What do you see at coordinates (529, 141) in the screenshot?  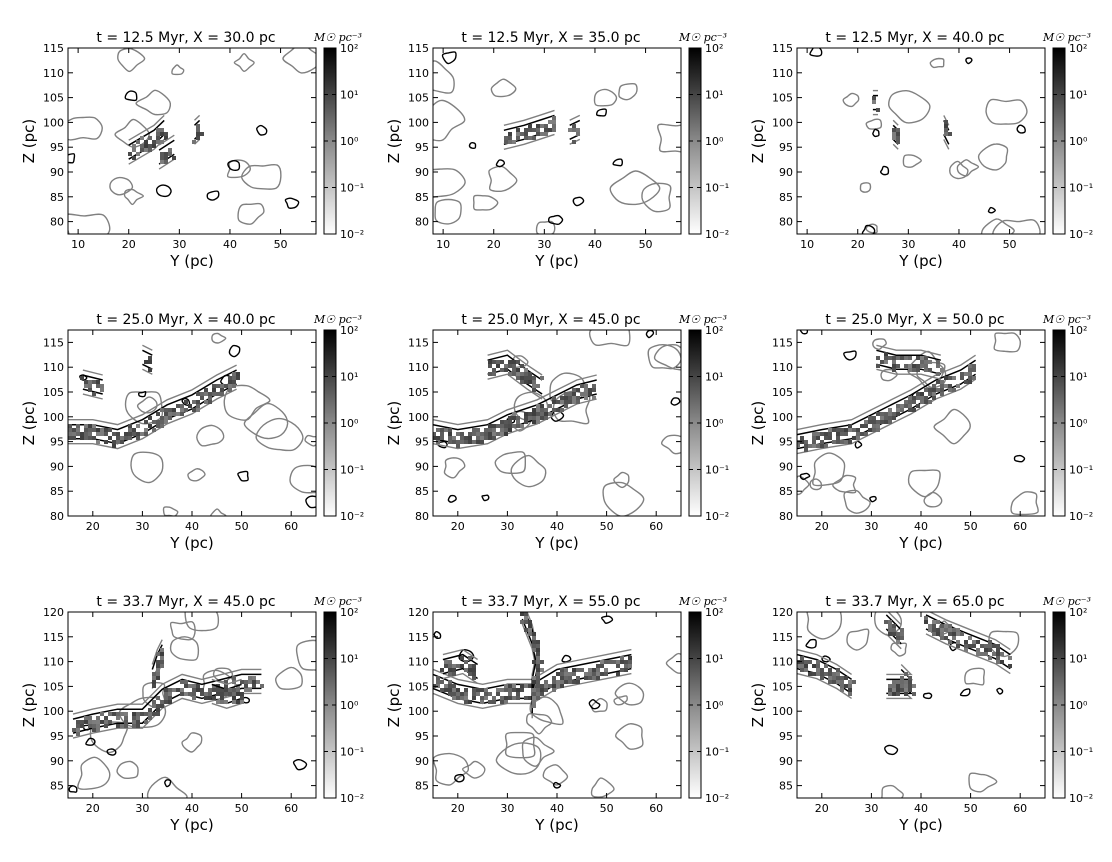 I see `filament-contour-outer` at bounding box center [529, 141].